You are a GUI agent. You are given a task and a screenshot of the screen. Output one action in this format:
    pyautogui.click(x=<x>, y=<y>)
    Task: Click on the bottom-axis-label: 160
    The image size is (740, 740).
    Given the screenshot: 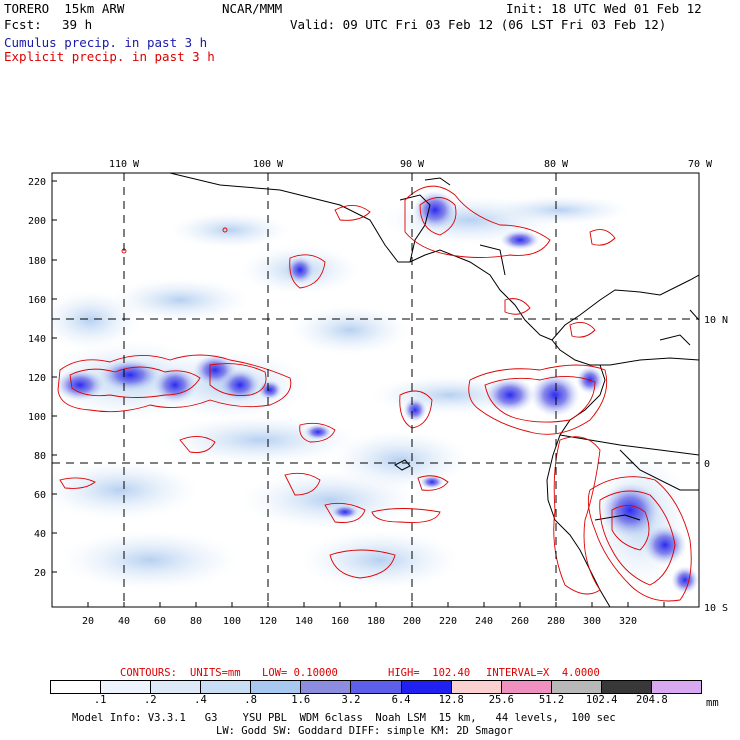 What is the action you would take?
    pyautogui.click(x=340, y=621)
    